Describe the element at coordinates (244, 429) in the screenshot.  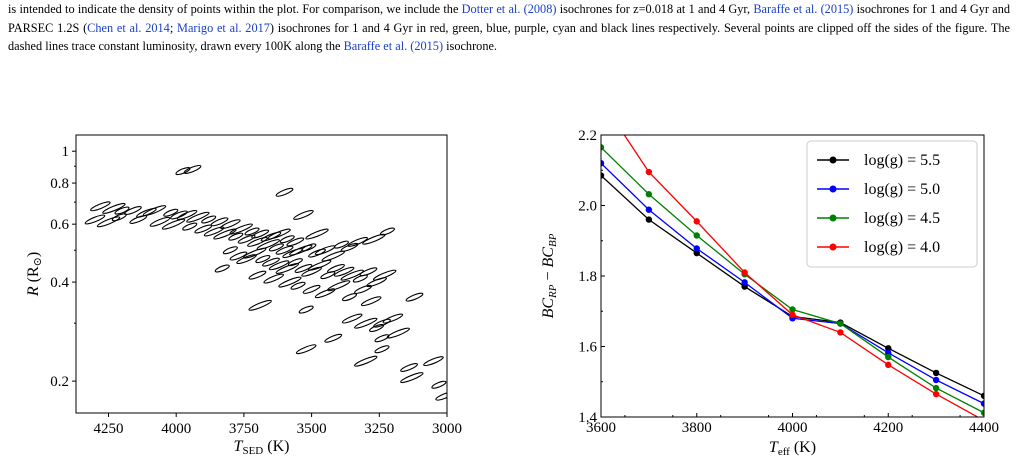
I see `x-tick-label: 3750` at that location.